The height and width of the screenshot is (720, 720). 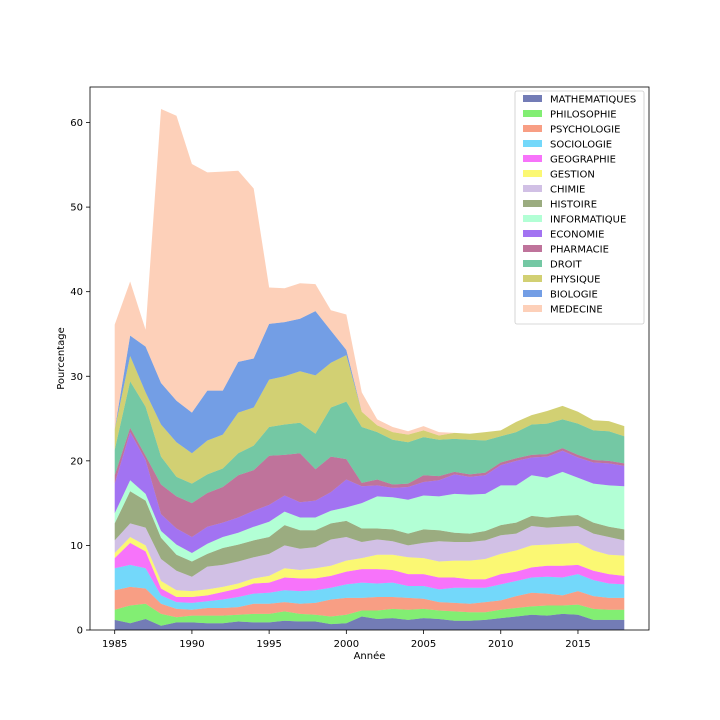 What do you see at coordinates (532, 203) in the screenshot?
I see `legend-swatch-histoire` at bounding box center [532, 203].